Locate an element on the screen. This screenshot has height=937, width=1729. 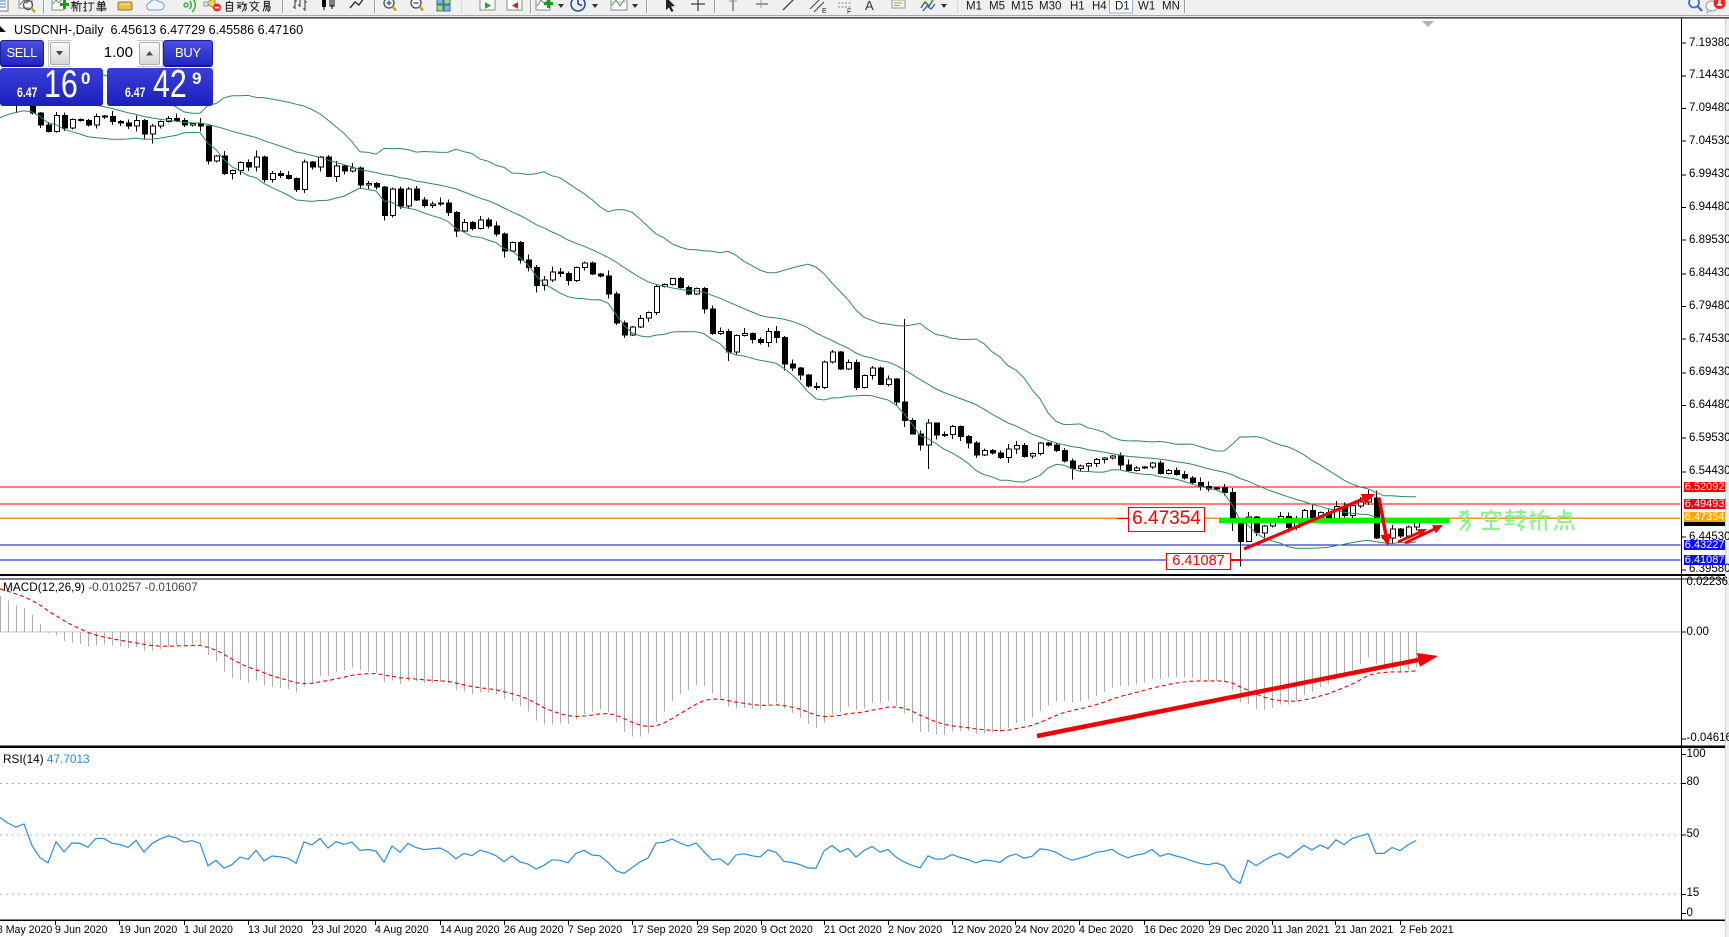
svg-text: F is located at coordinates (849, 12).